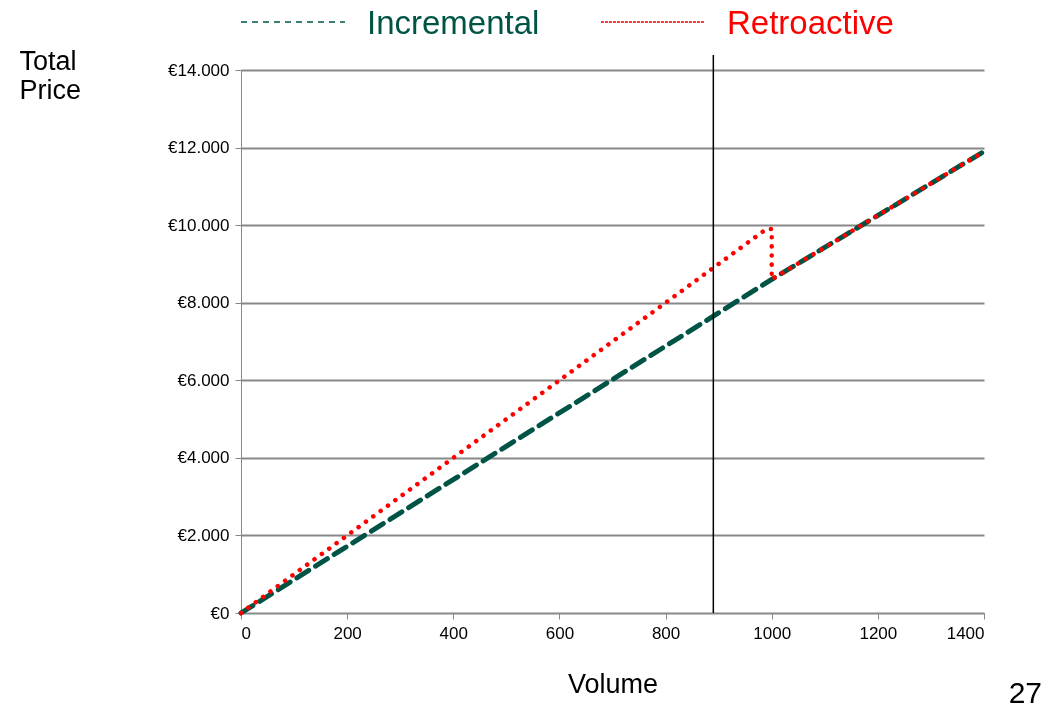 This screenshot has width=1047, height=709. Describe the element at coordinates (810, 22) in the screenshot. I see `legend-label: Retroactive` at that location.